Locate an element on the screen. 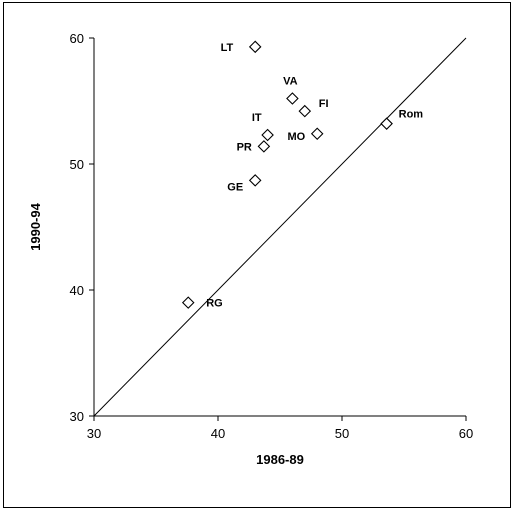 This screenshot has height=512, width=517. y-axis-title: 1990-94 is located at coordinates (35, 226).